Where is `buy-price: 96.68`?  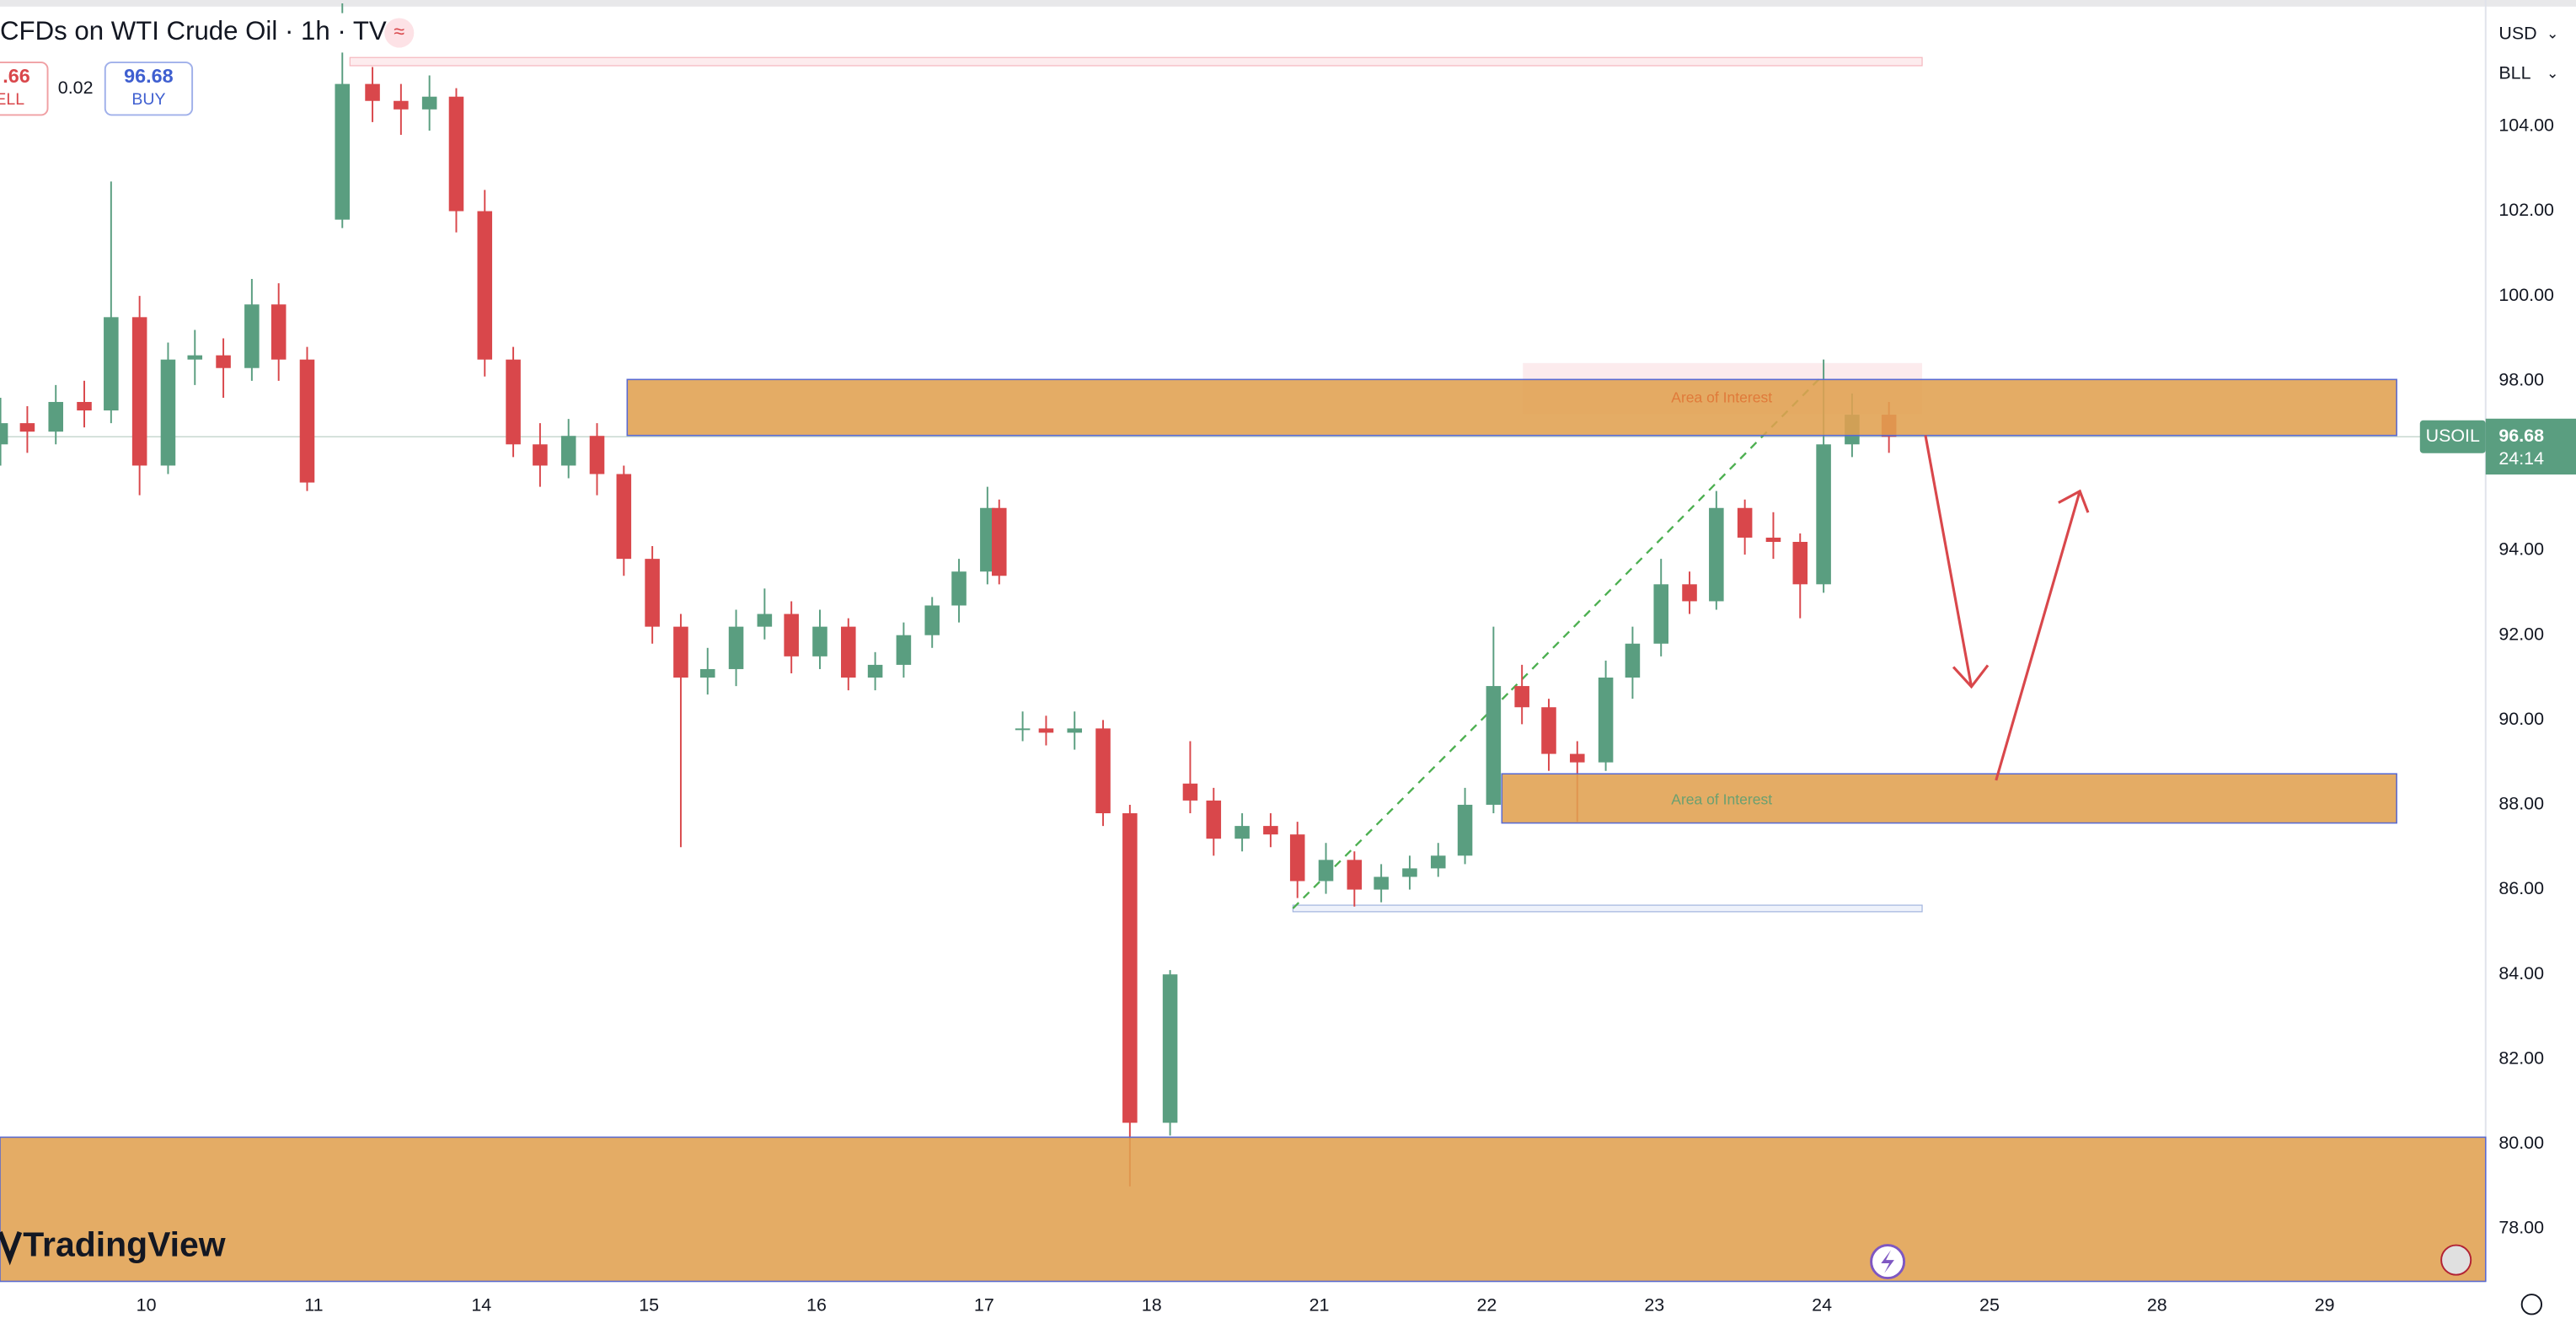
buy-price: 96.68 is located at coordinates (149, 76).